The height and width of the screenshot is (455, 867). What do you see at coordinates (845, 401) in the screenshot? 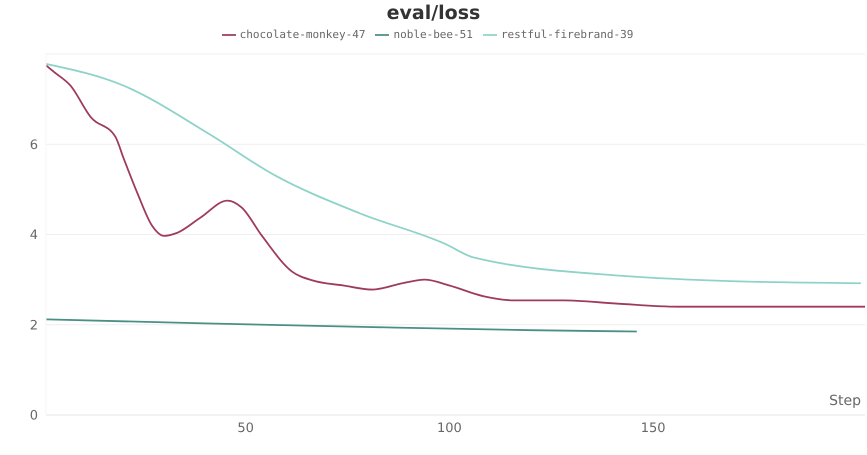
I see `x-axis-title: Step` at bounding box center [845, 401].